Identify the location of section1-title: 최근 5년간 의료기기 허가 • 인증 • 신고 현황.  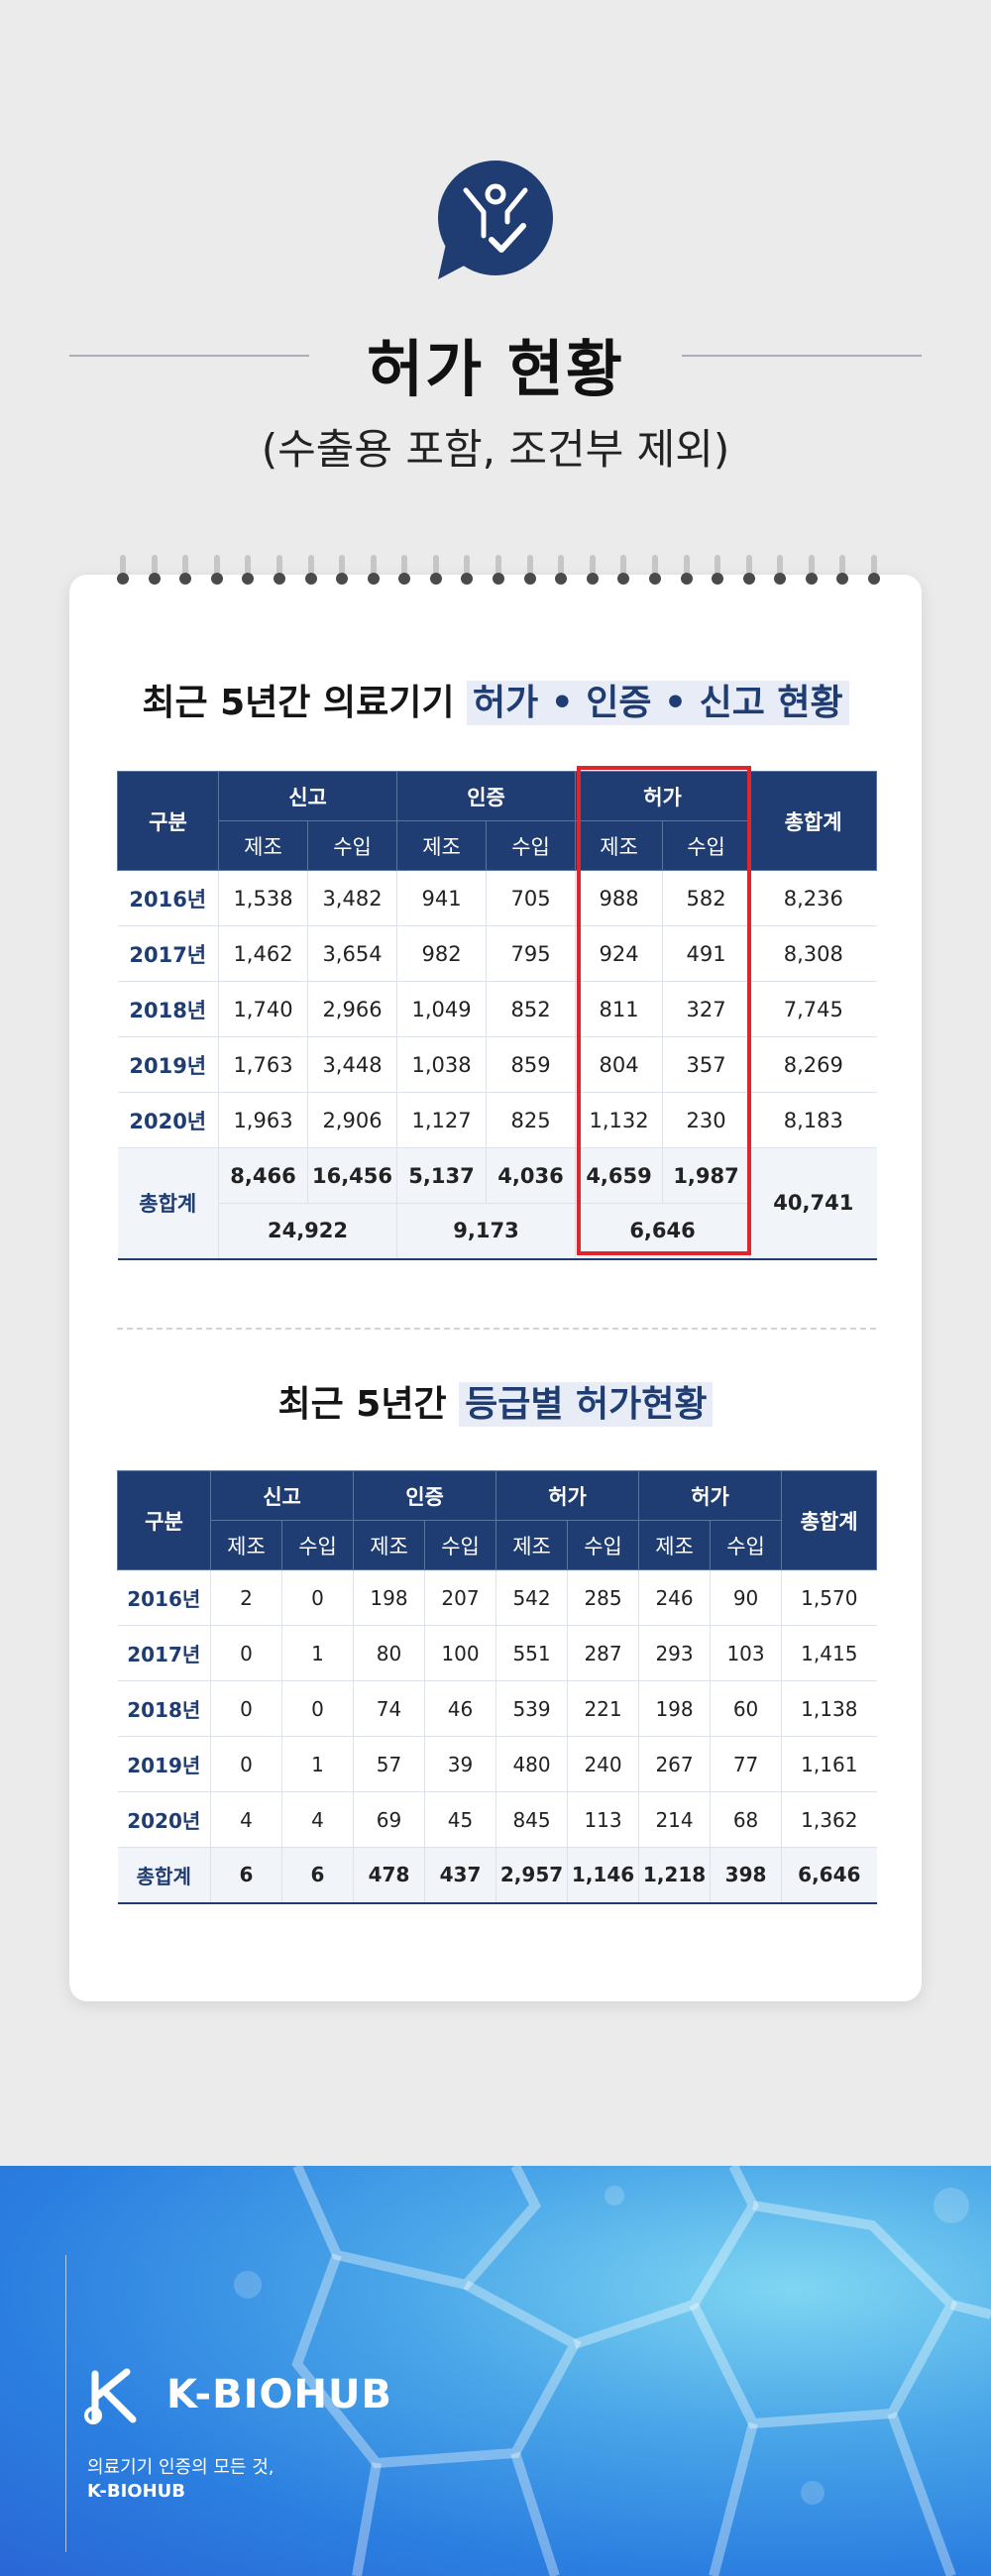
(495, 699).